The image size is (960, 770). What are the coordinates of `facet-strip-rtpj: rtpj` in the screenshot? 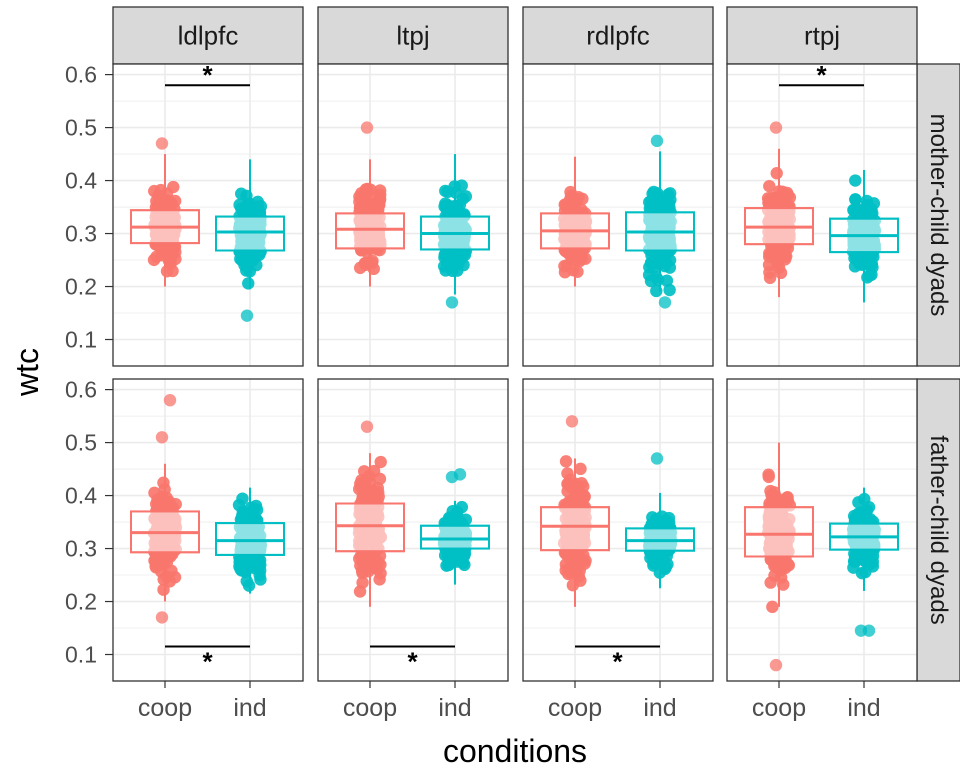 It's located at (822, 35).